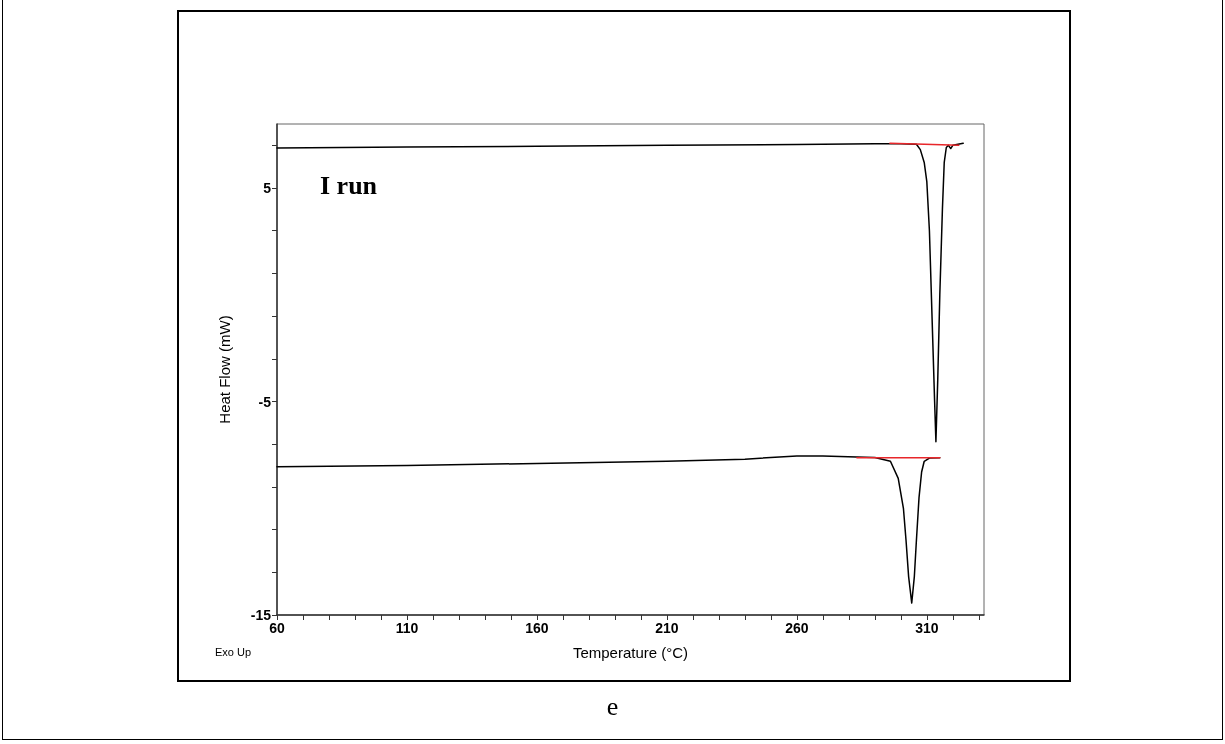  I want to click on y-axis-title: Heat Flow (mW), so click(224, 369).